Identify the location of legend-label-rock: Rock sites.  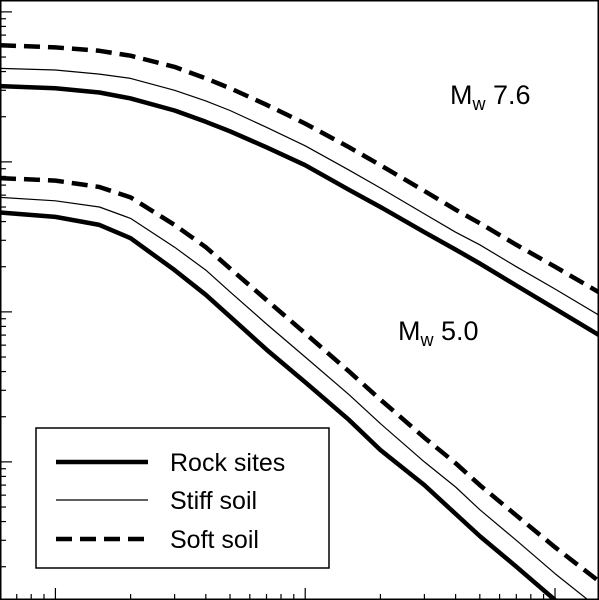
(227, 463).